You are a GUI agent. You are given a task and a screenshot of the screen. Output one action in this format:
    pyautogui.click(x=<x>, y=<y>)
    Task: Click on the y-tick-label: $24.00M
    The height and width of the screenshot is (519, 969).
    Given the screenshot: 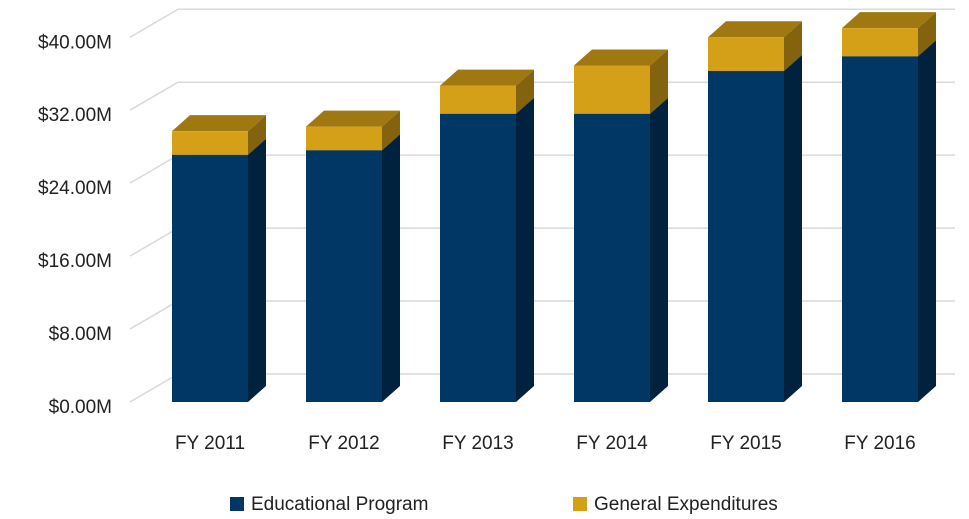 What is the action you would take?
    pyautogui.click(x=75, y=188)
    